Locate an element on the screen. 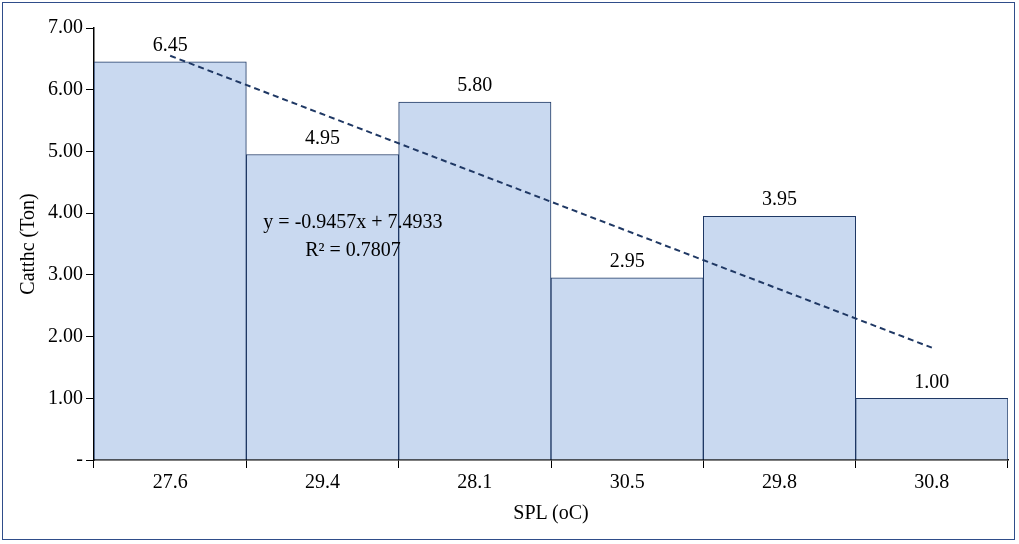  y-tick-label: - is located at coordinates (79, 458).